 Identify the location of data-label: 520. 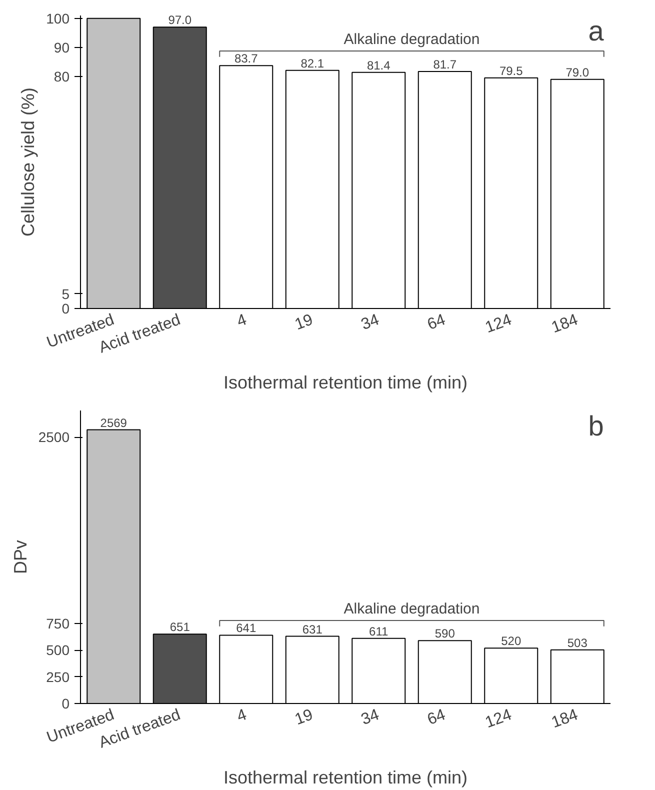
(511, 641).